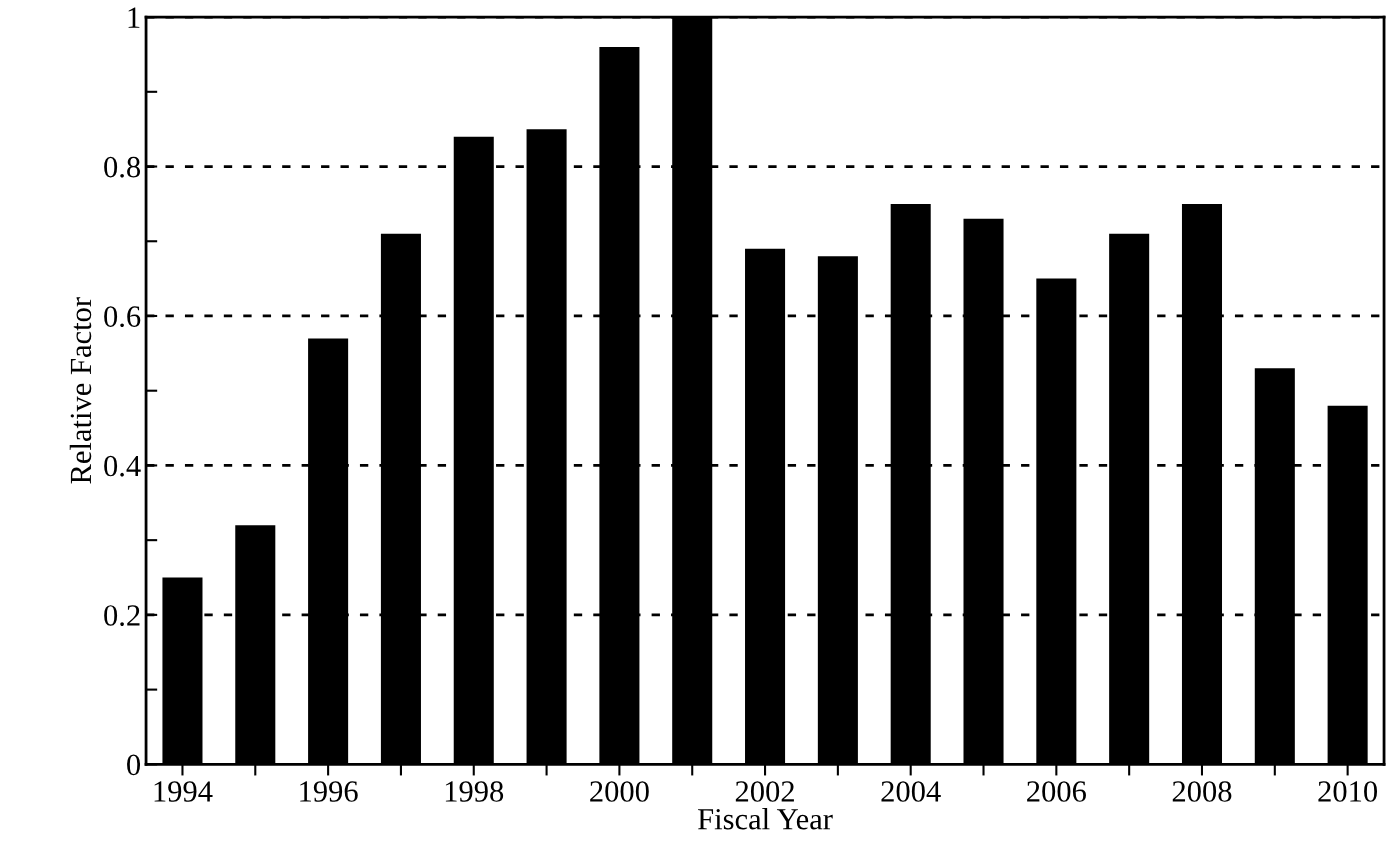 The image size is (1391, 854). What do you see at coordinates (619, 791) in the screenshot?
I see `x-tick-label: 2000` at bounding box center [619, 791].